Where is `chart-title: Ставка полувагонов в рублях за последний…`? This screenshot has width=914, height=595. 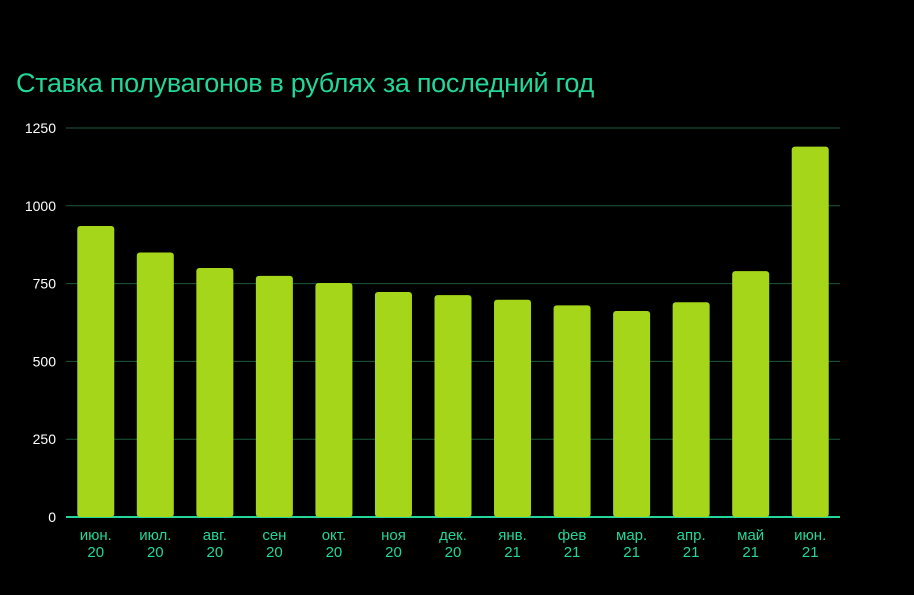
chart-title: Ставка полувагонов в рублях за последний… is located at coordinates (305, 83).